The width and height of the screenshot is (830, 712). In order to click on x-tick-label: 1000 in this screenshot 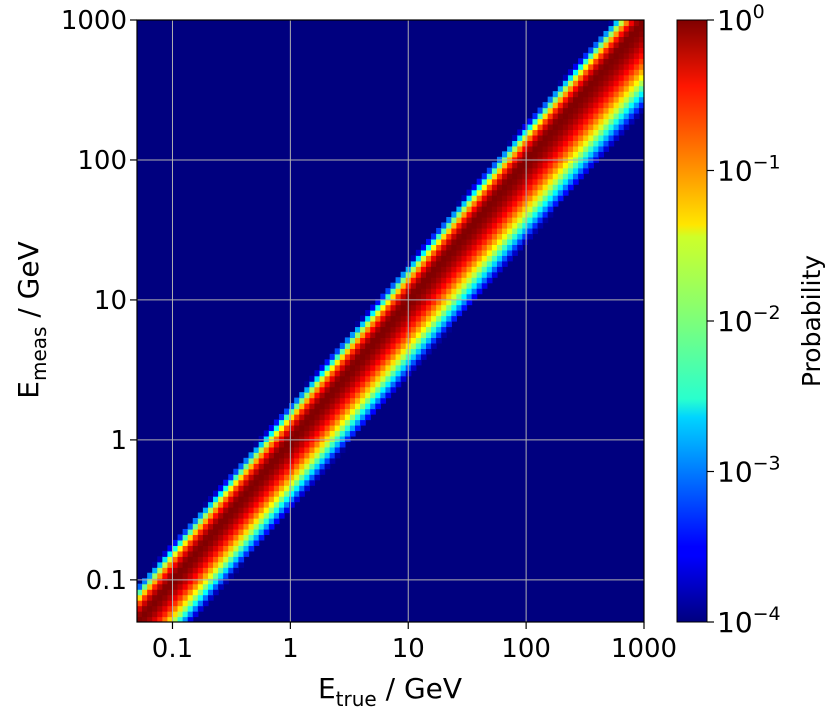, I will do `click(644, 649)`.